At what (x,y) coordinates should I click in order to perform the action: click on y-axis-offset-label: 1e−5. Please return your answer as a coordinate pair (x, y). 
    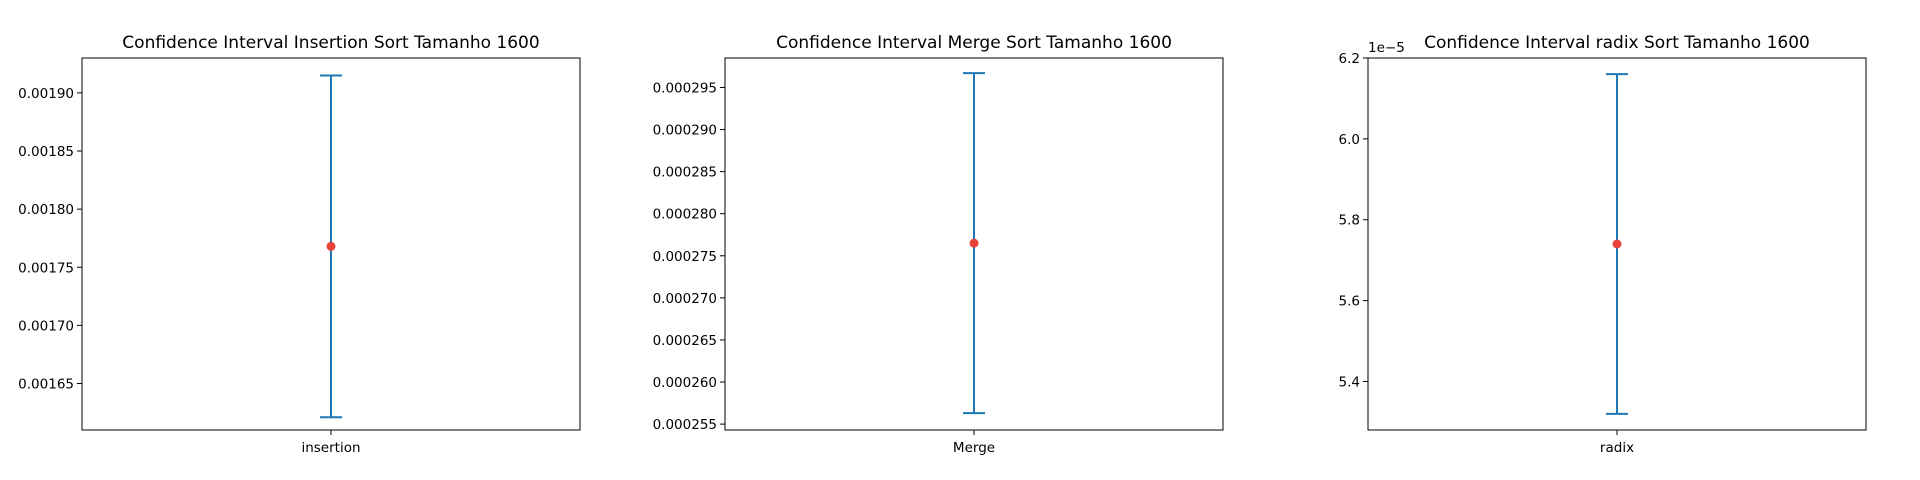
    Looking at the image, I should click on (1386, 48).